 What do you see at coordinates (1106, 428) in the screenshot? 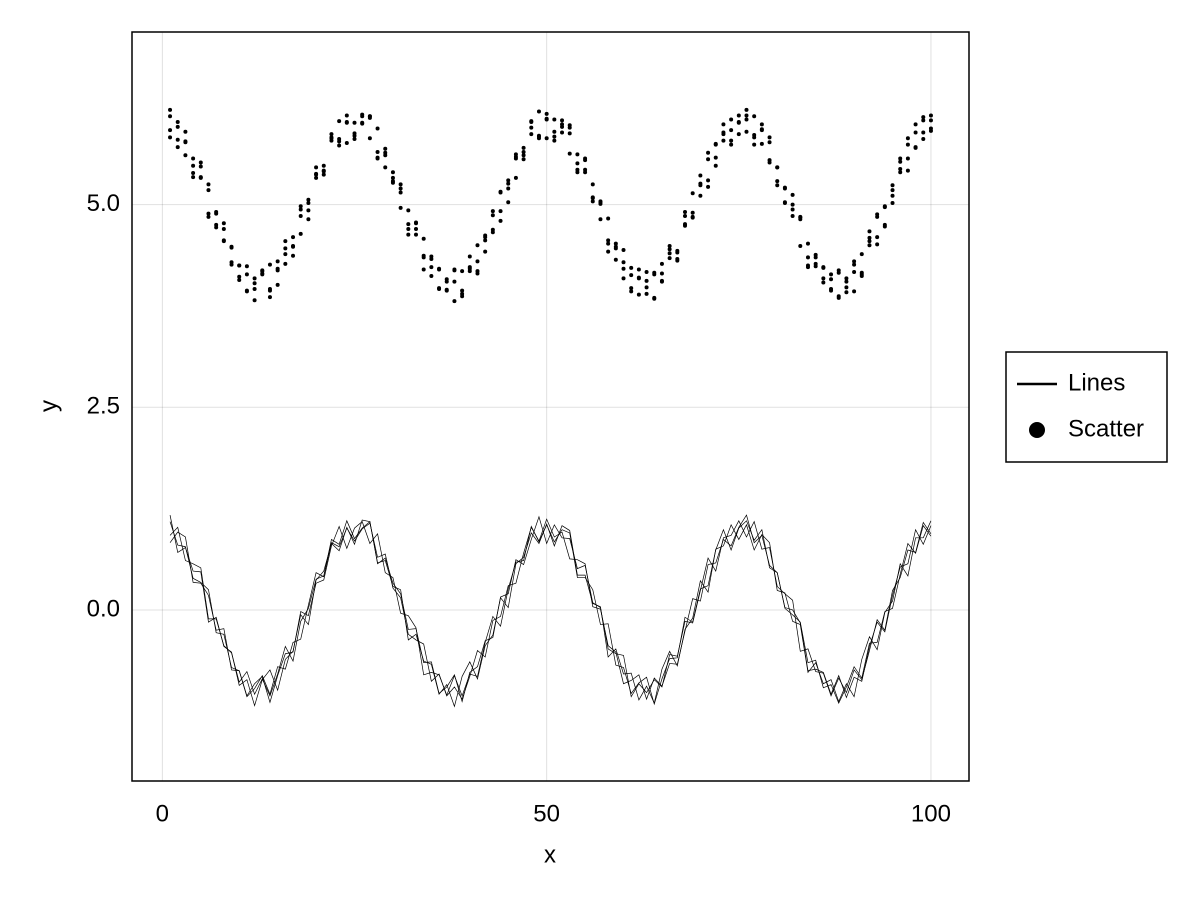
I see `legend-label: Scatter` at bounding box center [1106, 428].